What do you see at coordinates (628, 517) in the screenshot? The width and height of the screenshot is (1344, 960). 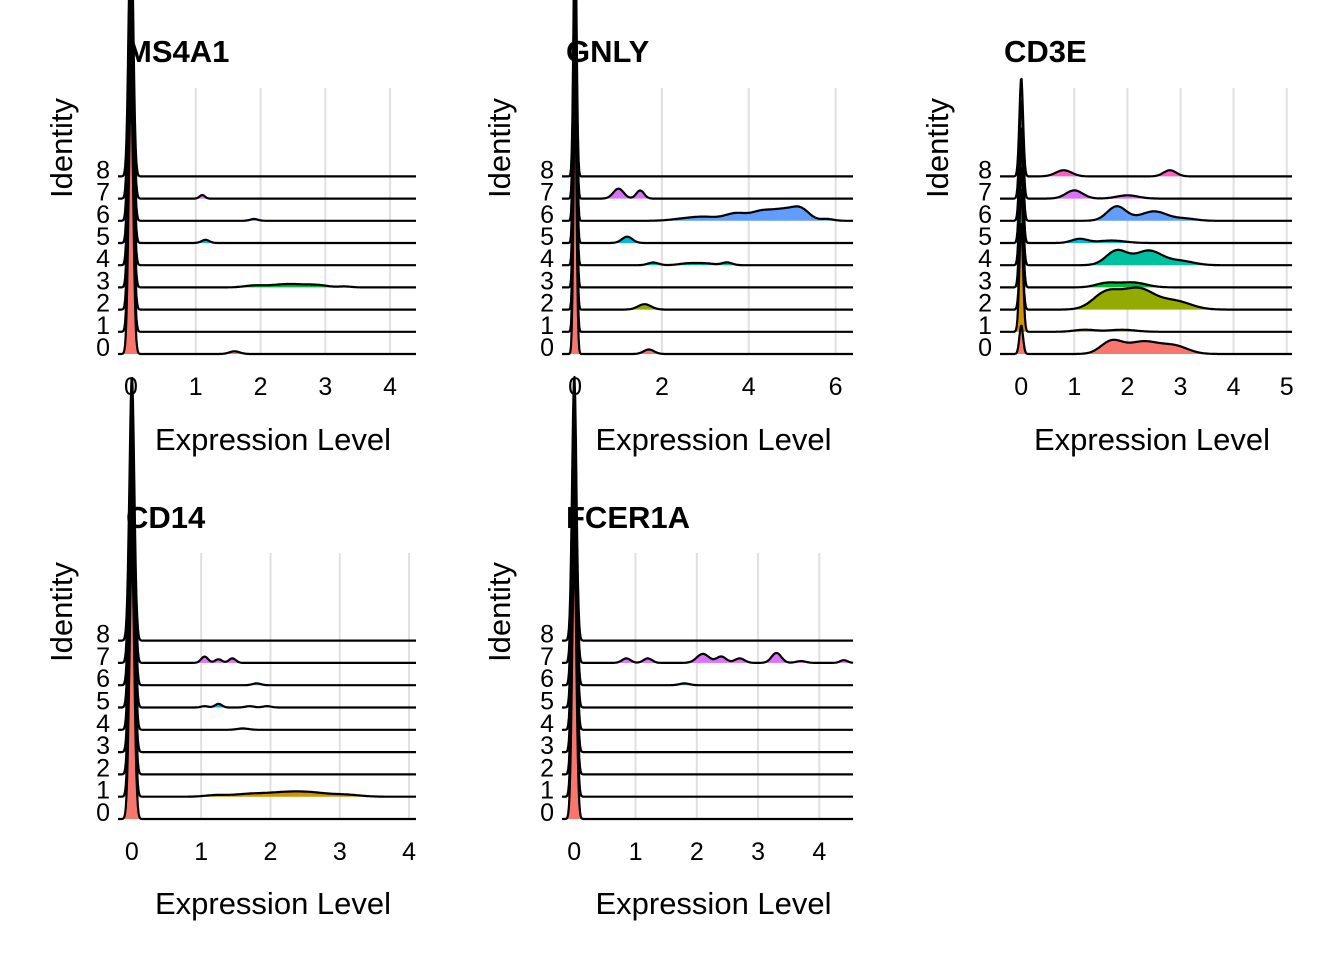 I see `panel-title: FCER1A` at bounding box center [628, 517].